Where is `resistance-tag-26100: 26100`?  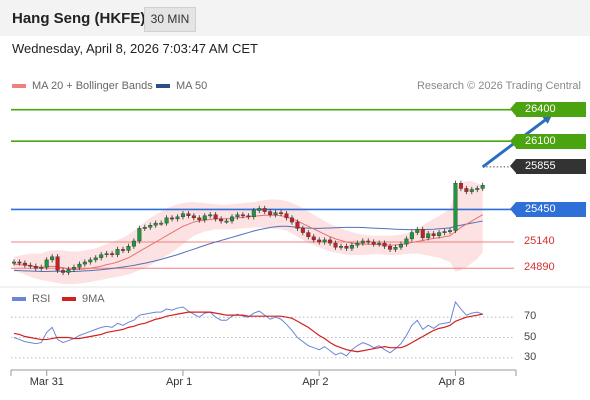
resistance-tag-26100: 26100 is located at coordinates (548, 141).